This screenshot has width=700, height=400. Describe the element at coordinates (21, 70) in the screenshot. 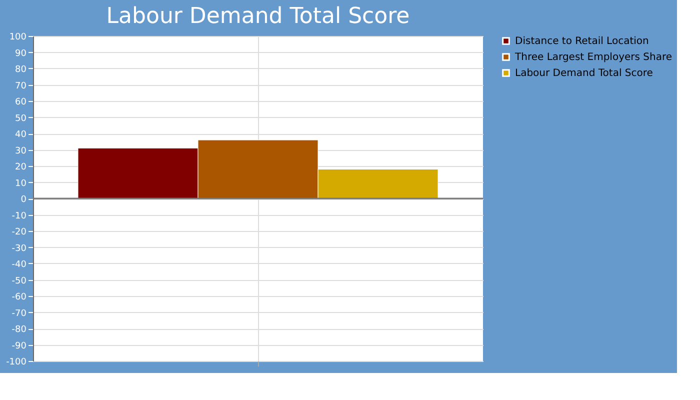

I see `y-tick-label: 80` at that location.